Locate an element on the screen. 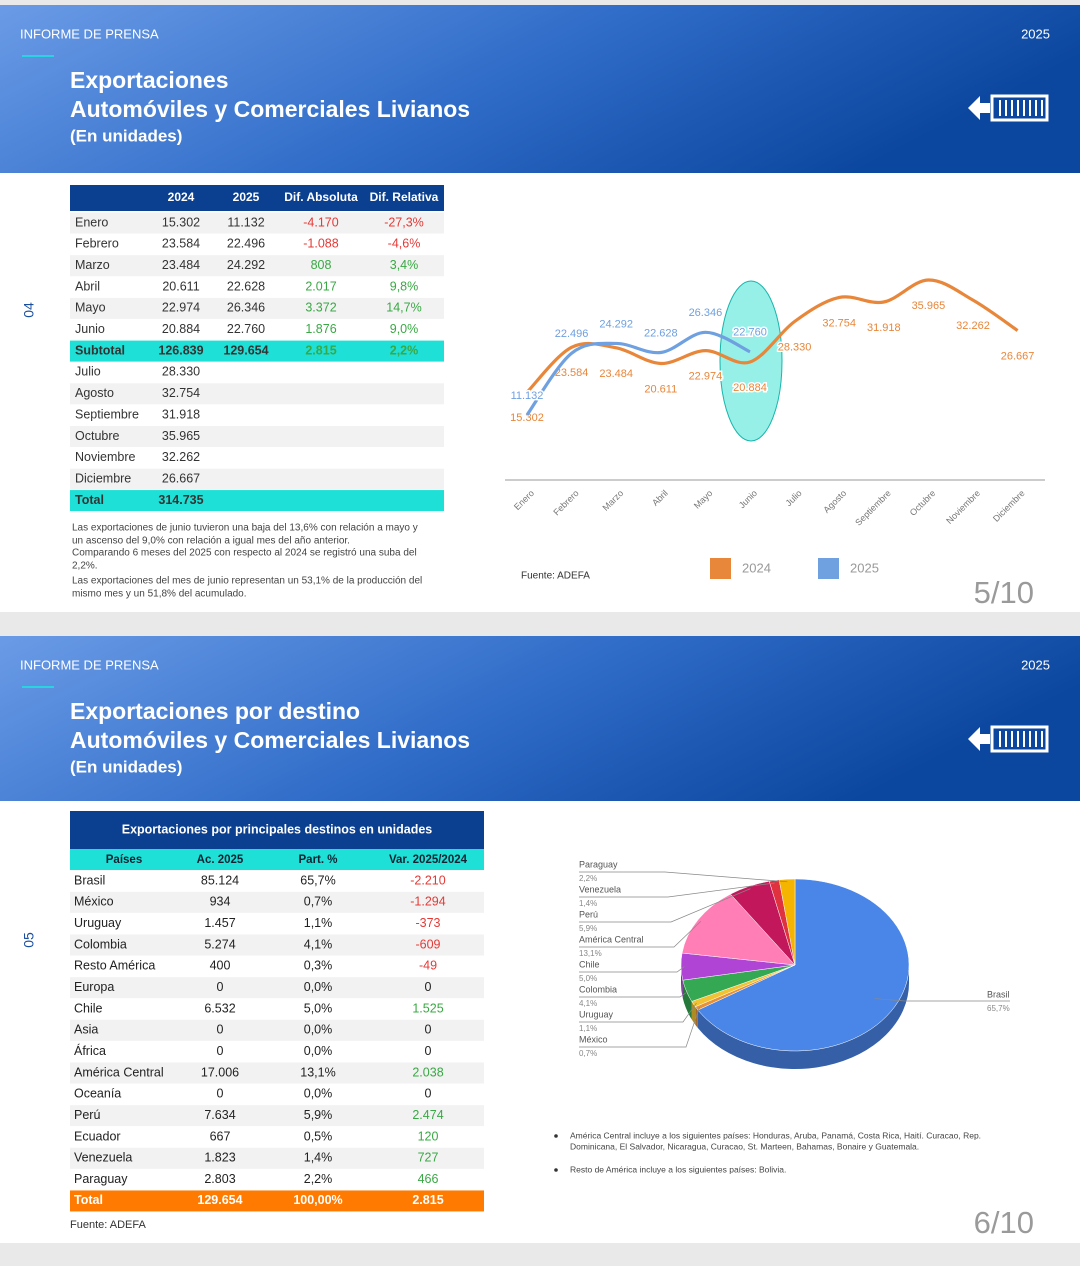 The image size is (1080, 1266). table-cell: 1.823 is located at coordinates (219, 1158).